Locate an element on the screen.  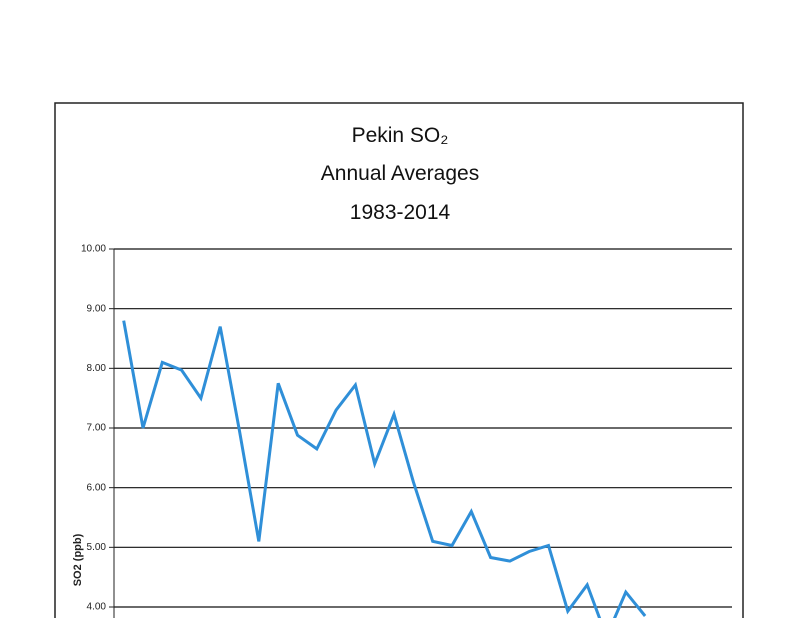
y-axis-label: SO2 (ppb) is located at coordinates (78, 559).